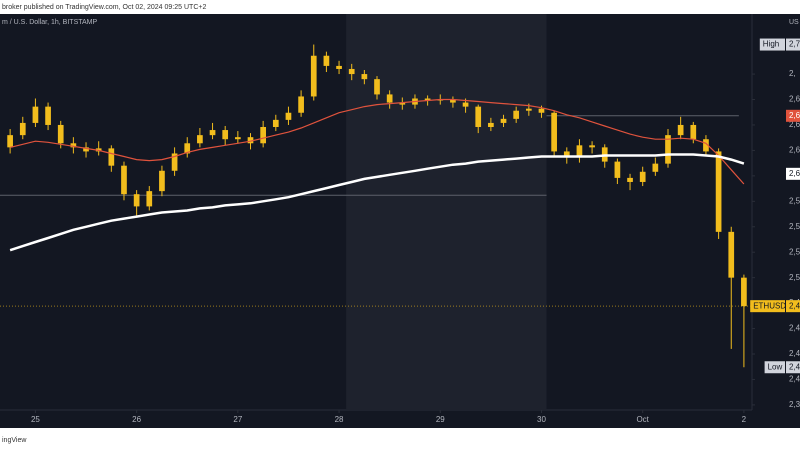 The height and width of the screenshot is (450, 800). Describe the element at coordinates (794, 404) in the screenshot. I see `y-tick-label: 2,3` at that location.